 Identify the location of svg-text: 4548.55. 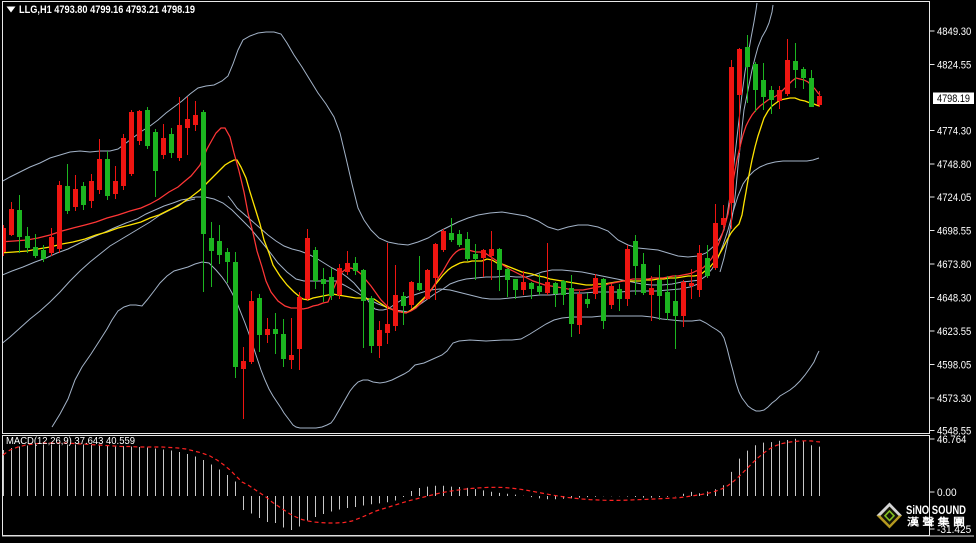
(954, 432).